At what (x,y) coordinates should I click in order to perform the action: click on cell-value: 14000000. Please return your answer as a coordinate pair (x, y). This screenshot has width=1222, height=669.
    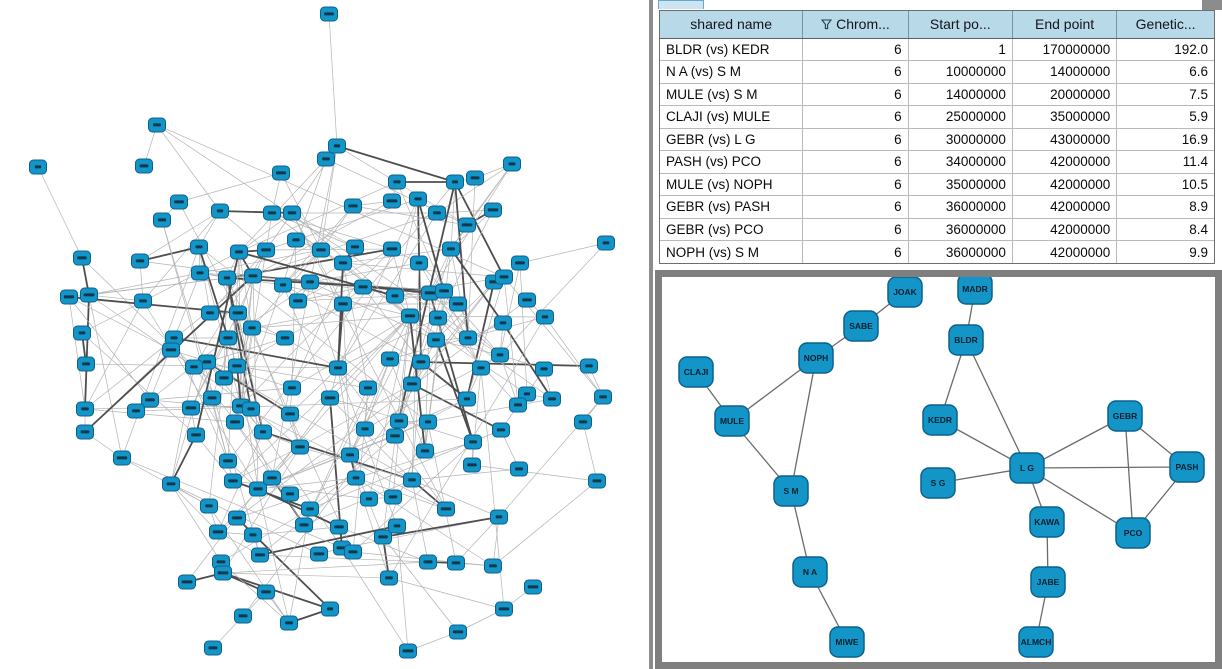
    Looking at the image, I should click on (960, 94).